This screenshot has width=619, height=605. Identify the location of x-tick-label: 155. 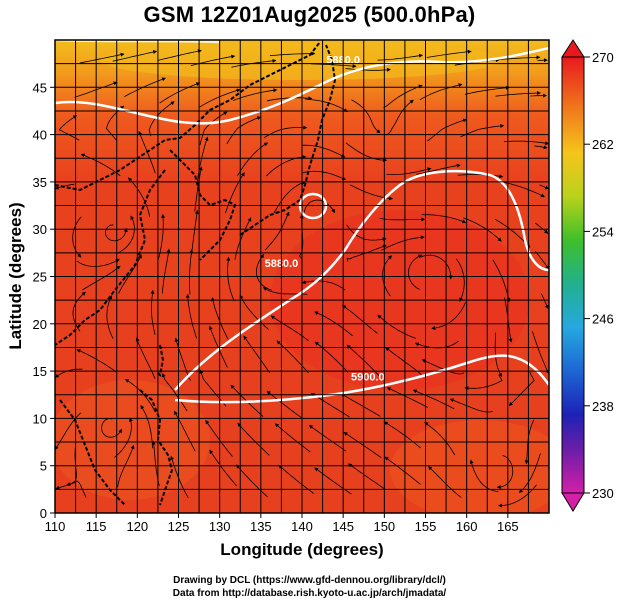
(426, 526).